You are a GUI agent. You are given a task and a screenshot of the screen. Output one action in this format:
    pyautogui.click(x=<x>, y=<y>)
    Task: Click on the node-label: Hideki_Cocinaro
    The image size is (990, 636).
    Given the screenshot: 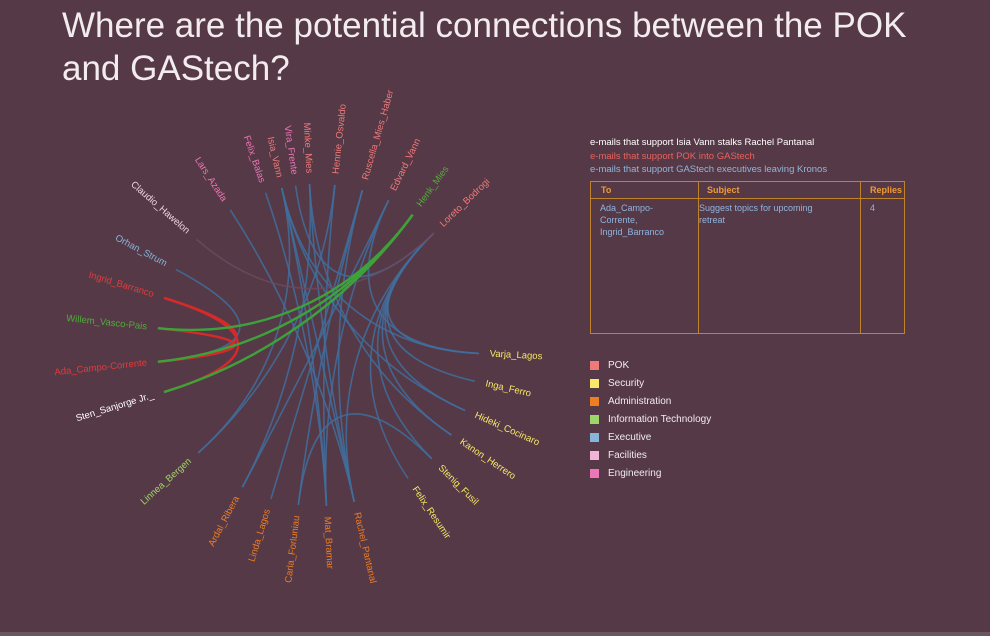 What is the action you would take?
    pyautogui.click(x=507, y=429)
    